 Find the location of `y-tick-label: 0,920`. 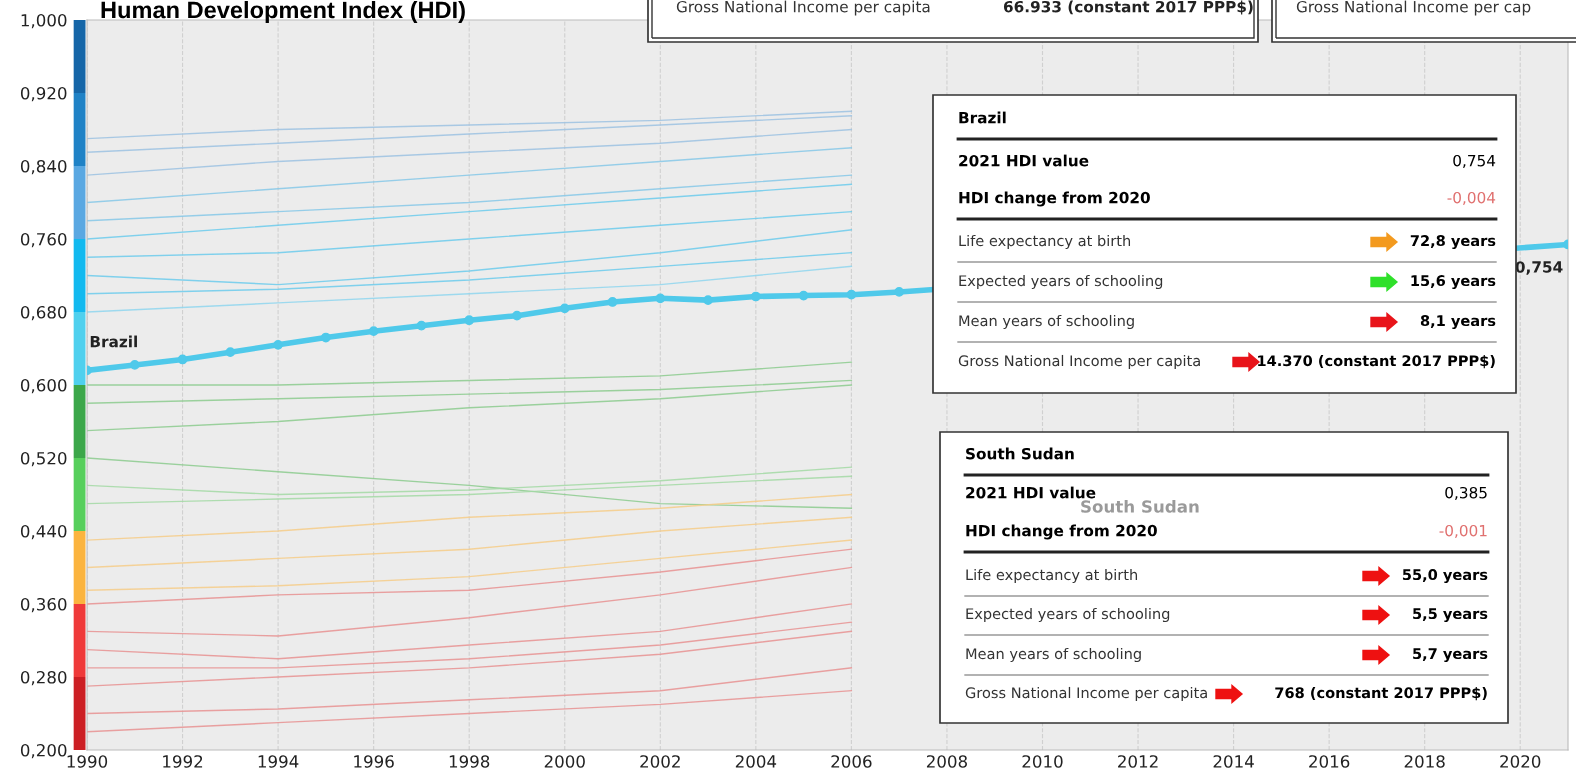

y-tick-label: 0,920 is located at coordinates (43, 94).